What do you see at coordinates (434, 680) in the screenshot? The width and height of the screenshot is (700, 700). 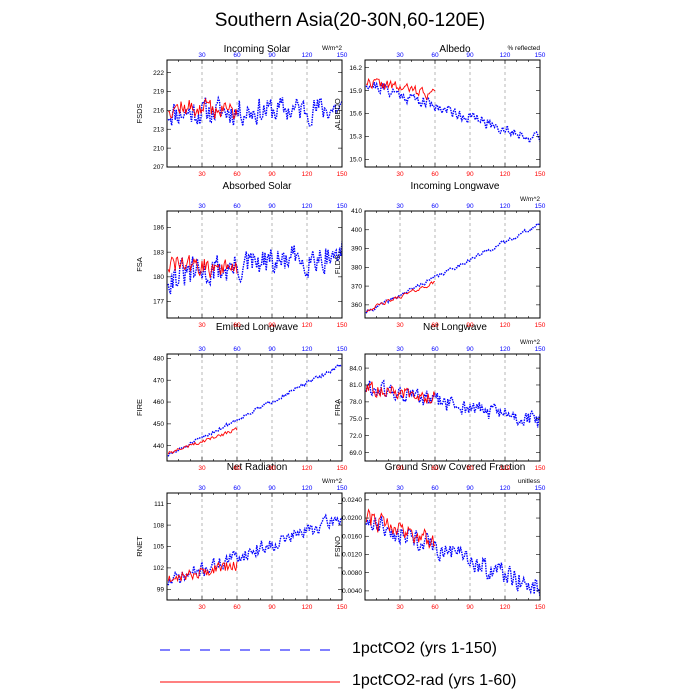 I see `legend-label-1pctco2-rad: 1pctCO2-rad (yrs 1-60)` at bounding box center [434, 680].